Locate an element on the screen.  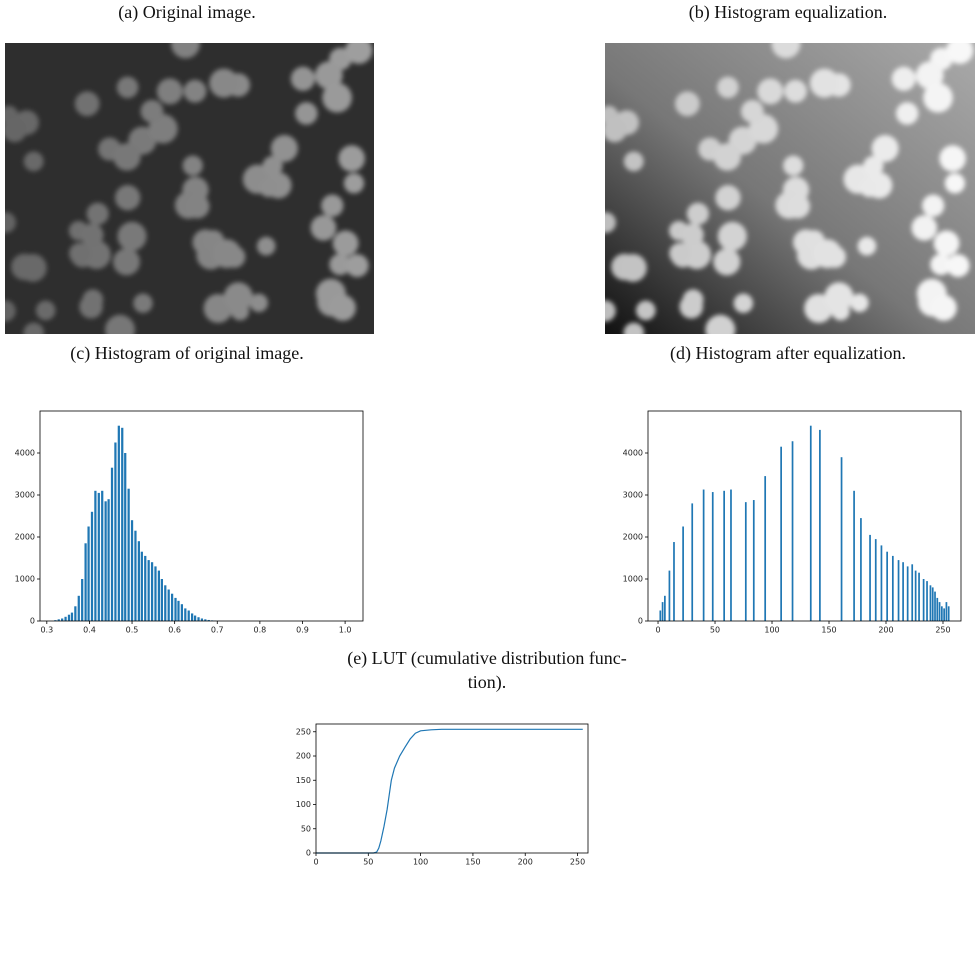
y-tick-label: 50 is located at coordinates (306, 828).